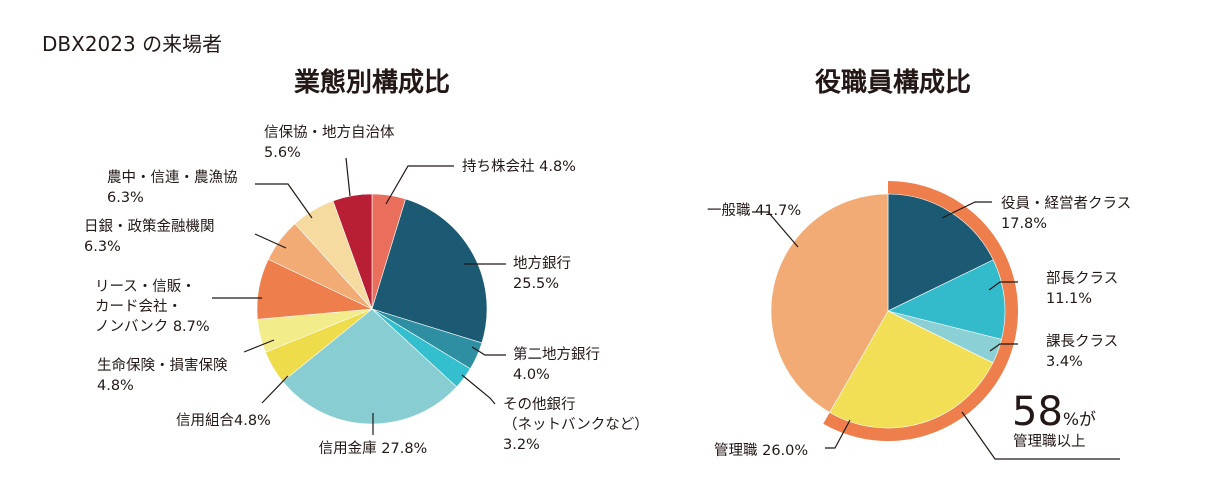 The height and width of the screenshot is (498, 1207). What do you see at coordinates (102, 247) in the screenshot?
I see `label-nichigin-line-2: 6.3%` at bounding box center [102, 247].